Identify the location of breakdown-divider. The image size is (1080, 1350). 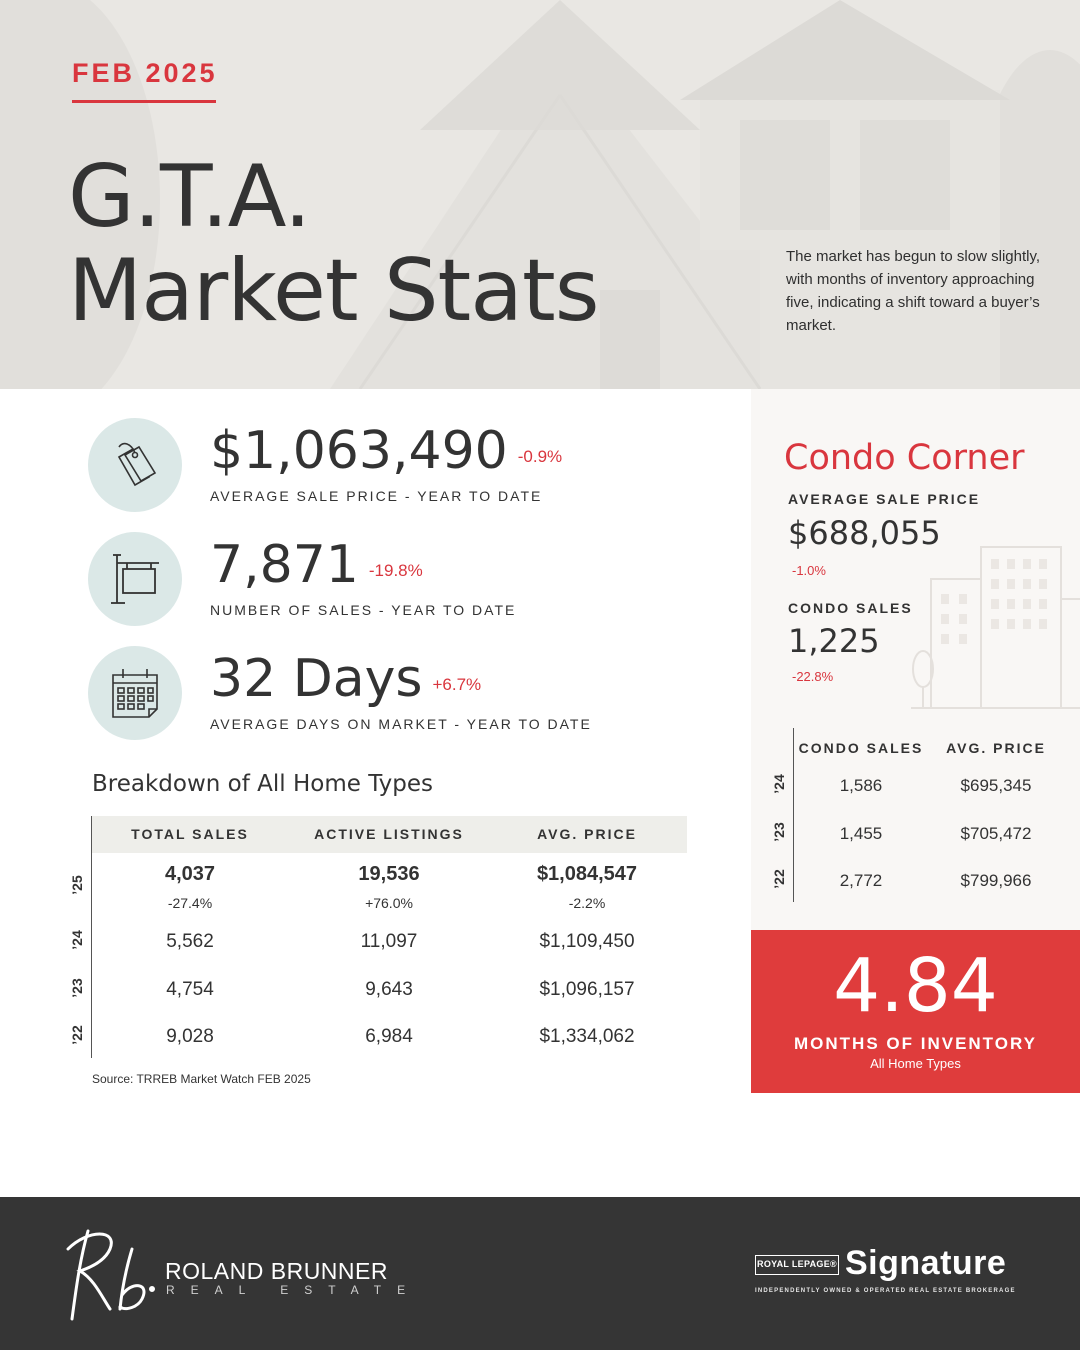
(91, 937).